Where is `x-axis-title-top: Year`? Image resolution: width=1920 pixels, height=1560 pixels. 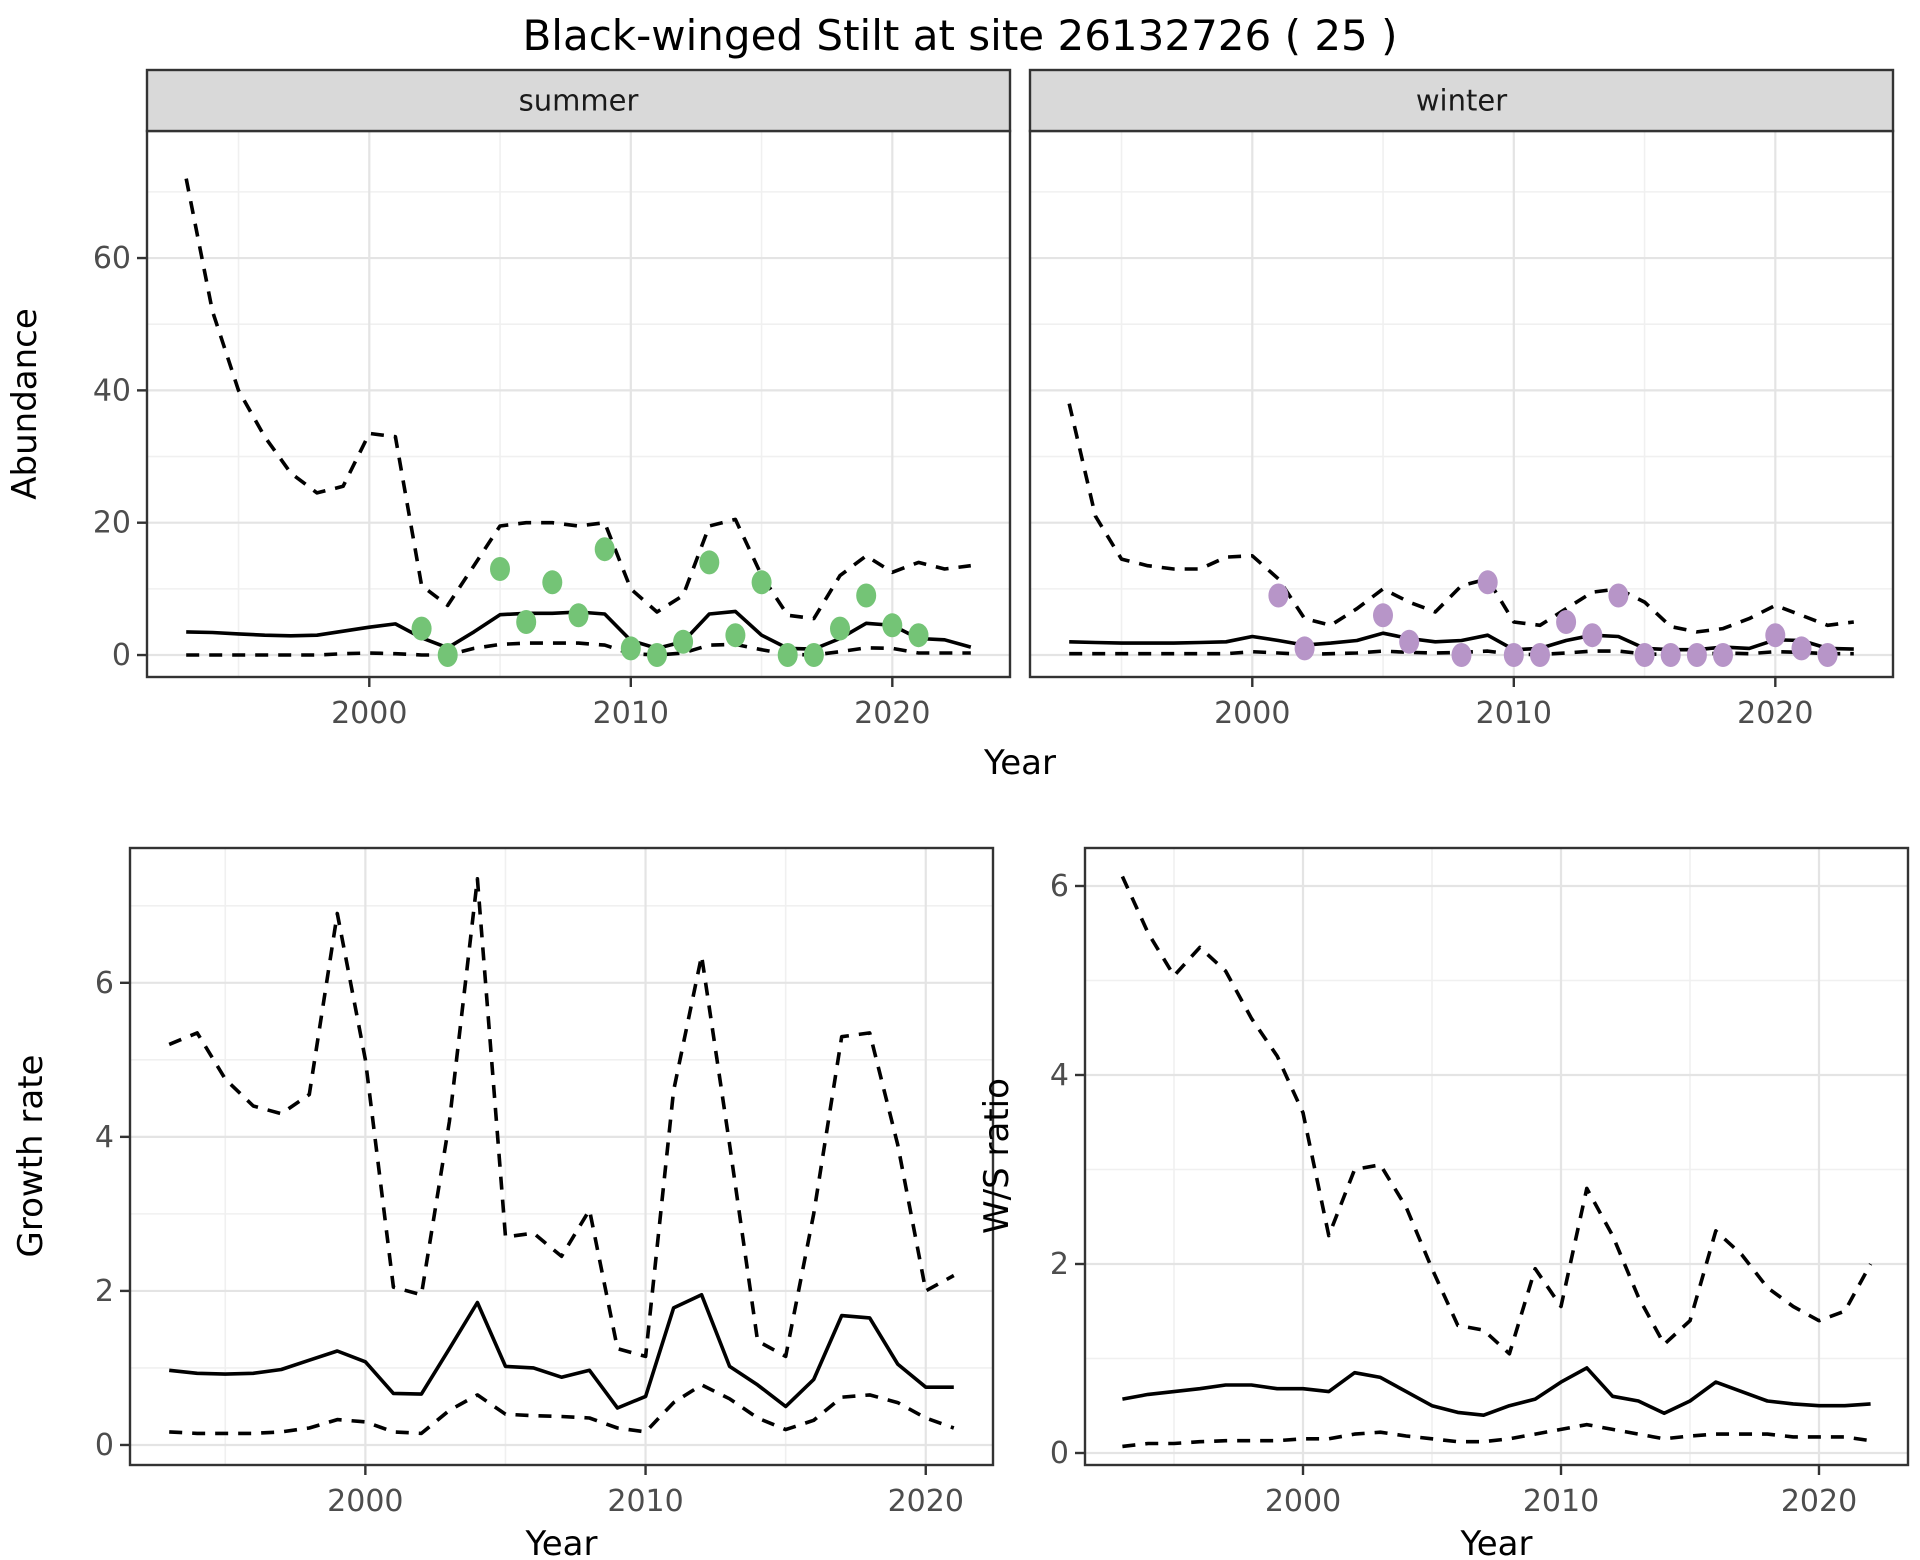
x-axis-title-top: Year is located at coordinates (1019, 763).